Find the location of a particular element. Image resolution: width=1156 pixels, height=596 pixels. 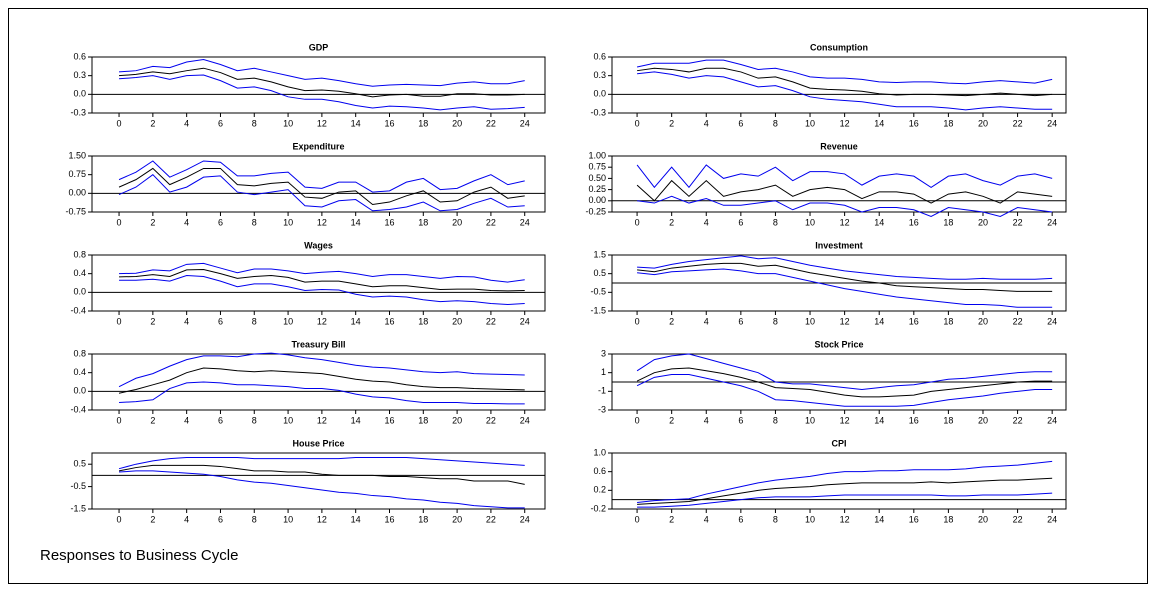

panel-title: Consumption is located at coordinates (839, 47).